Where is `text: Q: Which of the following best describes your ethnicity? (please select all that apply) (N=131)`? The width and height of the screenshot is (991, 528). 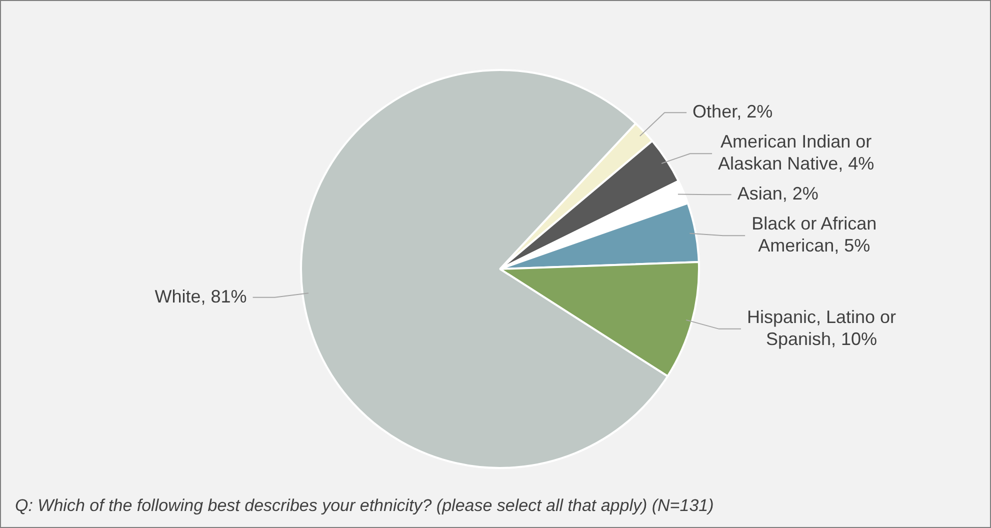
text: Q: Which of the following best describes your ethnicity? (please select all that apply) (N=131) is located at coordinates (364, 505).